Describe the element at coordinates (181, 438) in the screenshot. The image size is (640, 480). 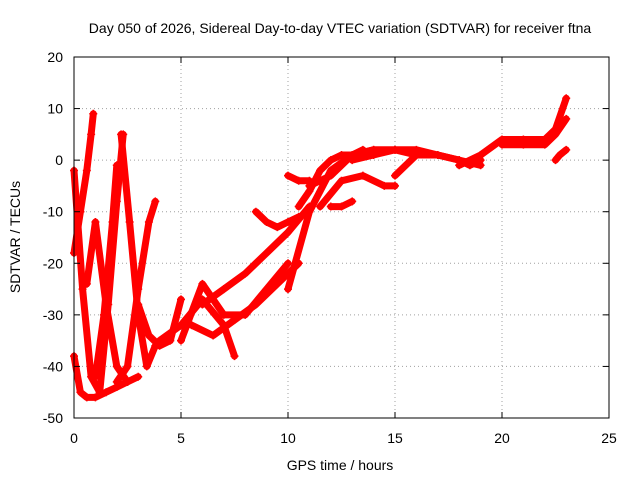
I see `x-tick-label: 5` at that location.